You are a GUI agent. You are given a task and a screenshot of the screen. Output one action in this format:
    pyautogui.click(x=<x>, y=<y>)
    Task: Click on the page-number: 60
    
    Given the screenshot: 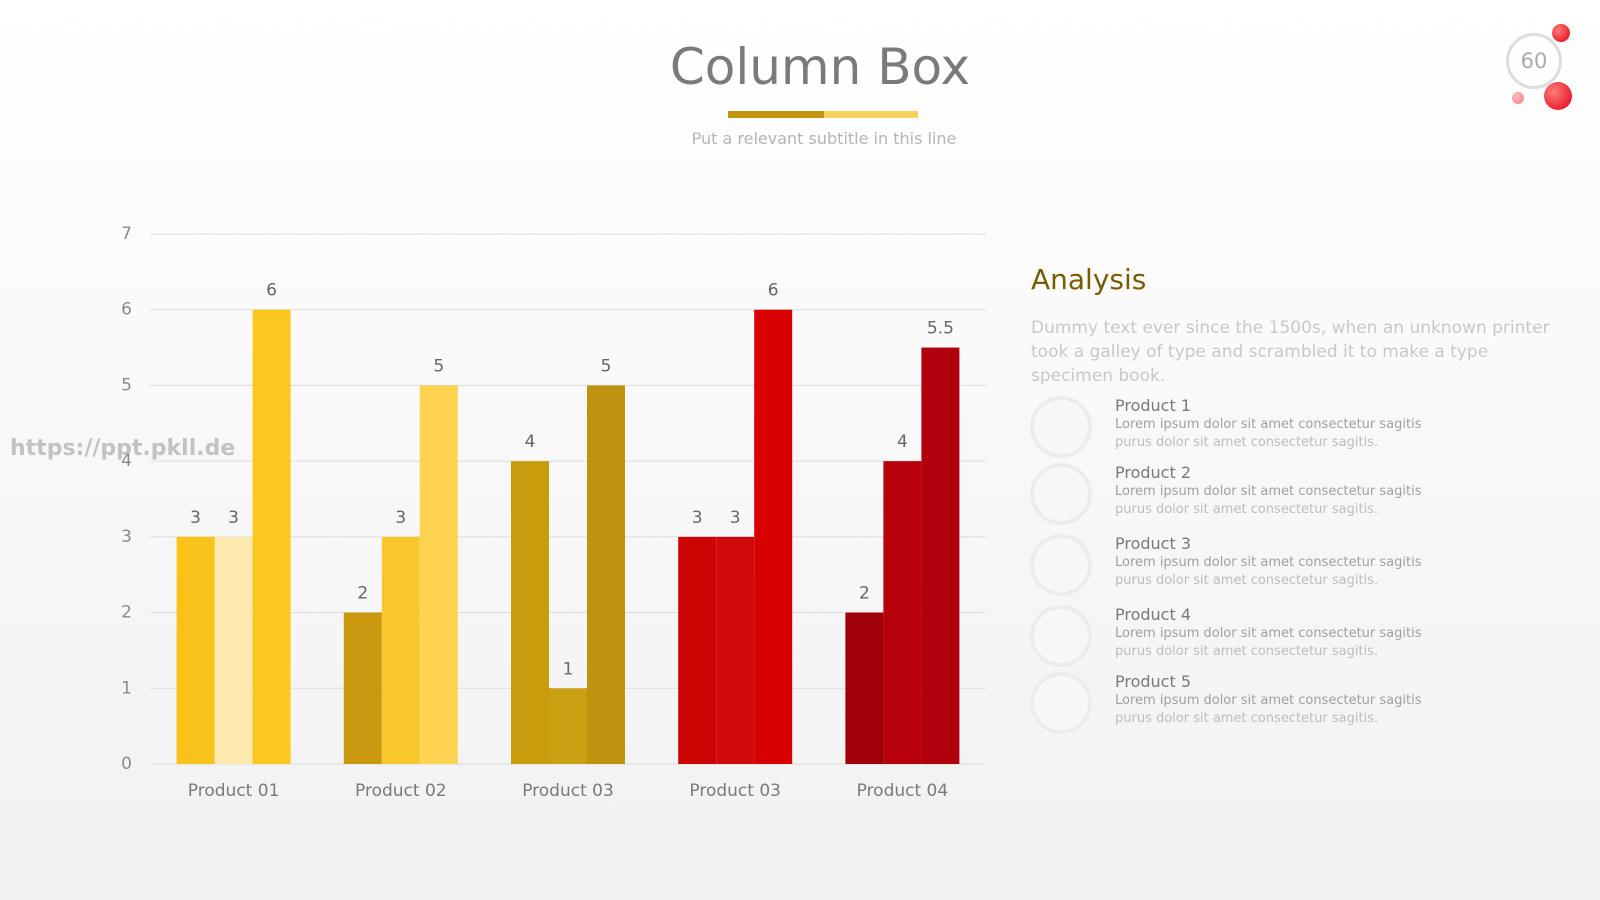 What is the action you would take?
    pyautogui.click(x=1534, y=61)
    